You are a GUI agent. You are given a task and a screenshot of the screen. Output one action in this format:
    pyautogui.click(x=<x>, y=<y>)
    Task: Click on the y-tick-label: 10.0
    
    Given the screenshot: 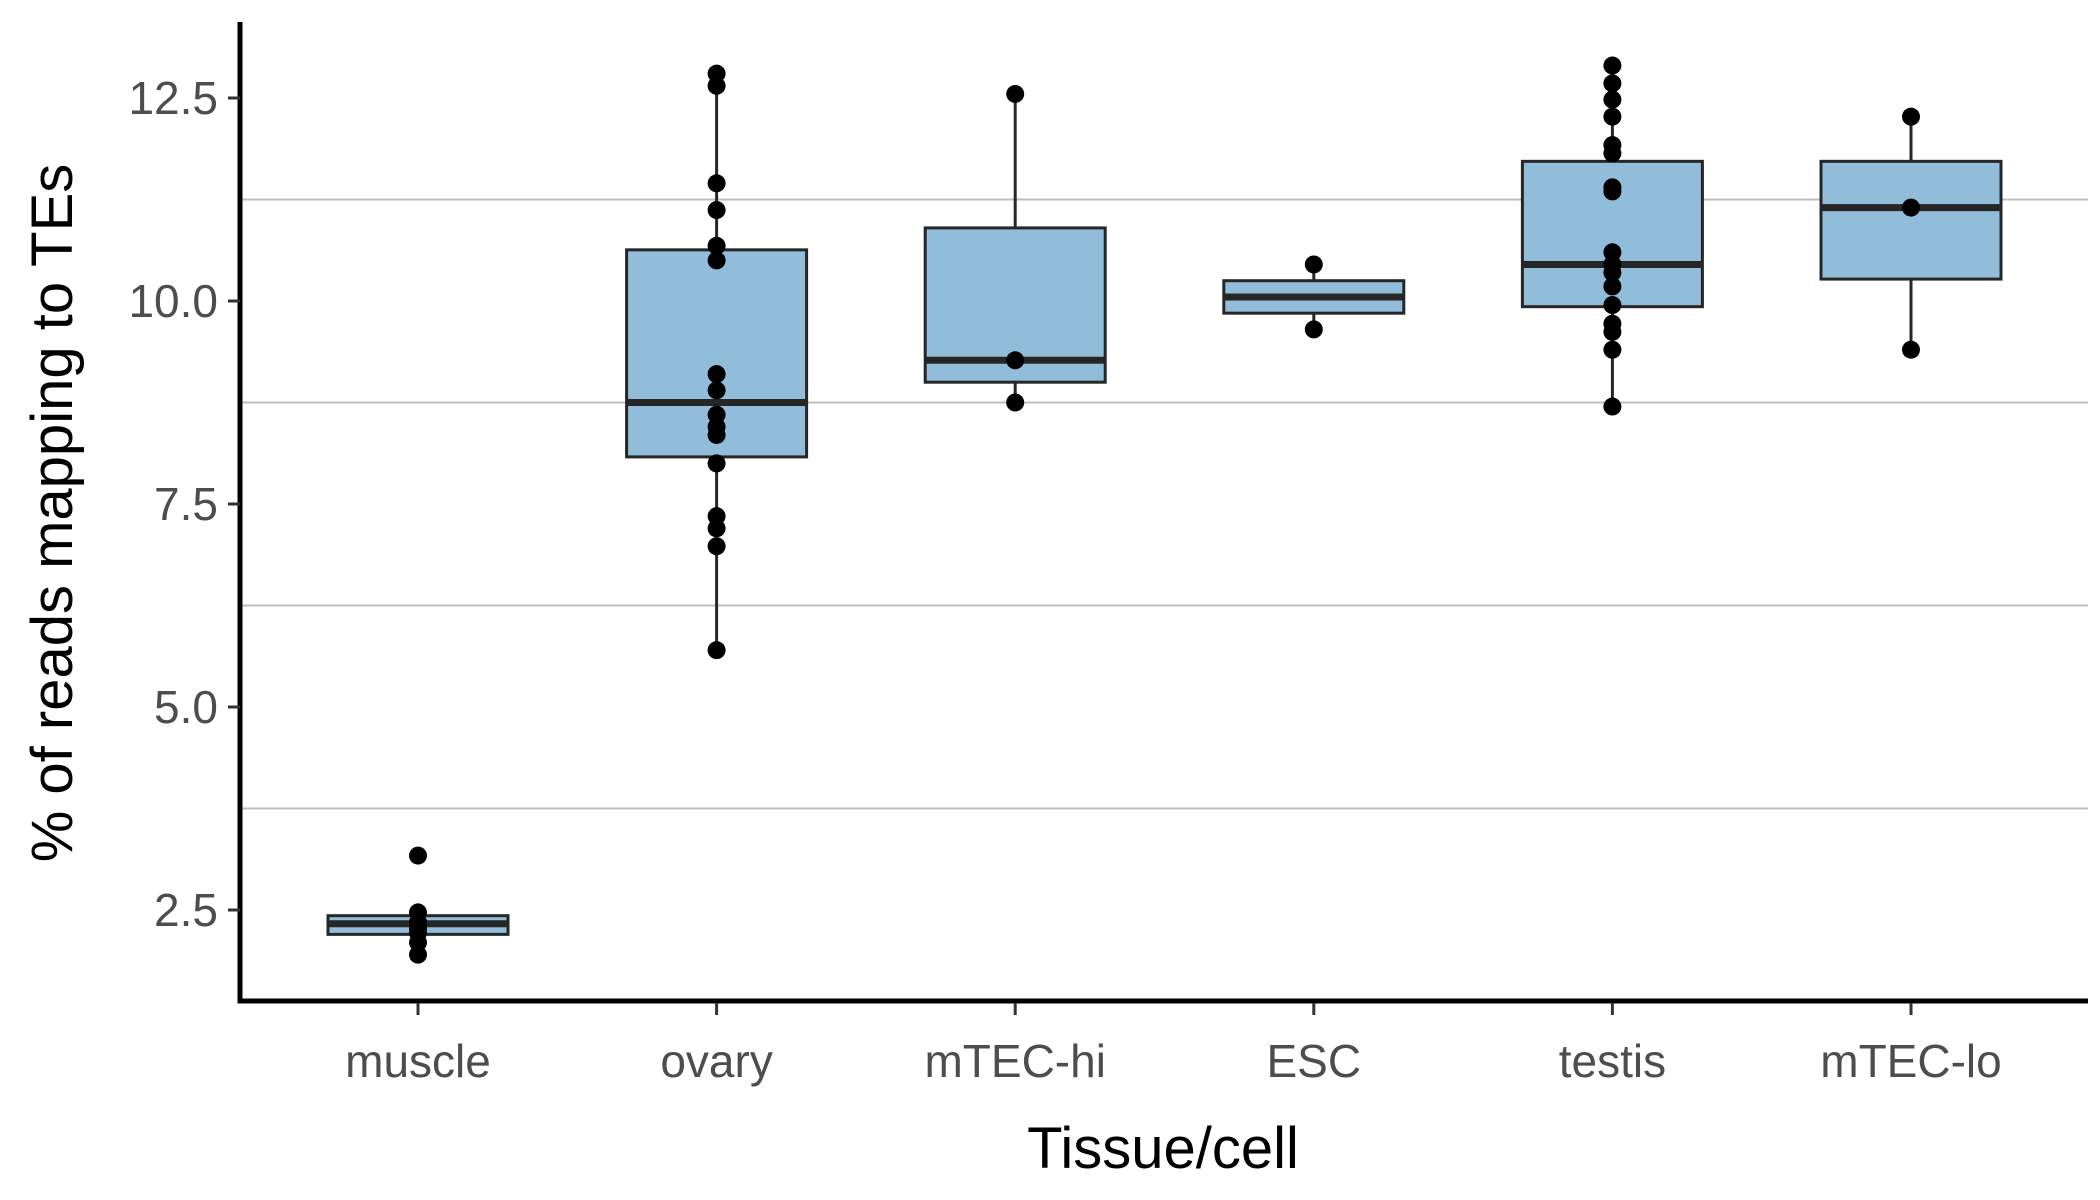 What is the action you would take?
    pyautogui.click(x=173, y=301)
    